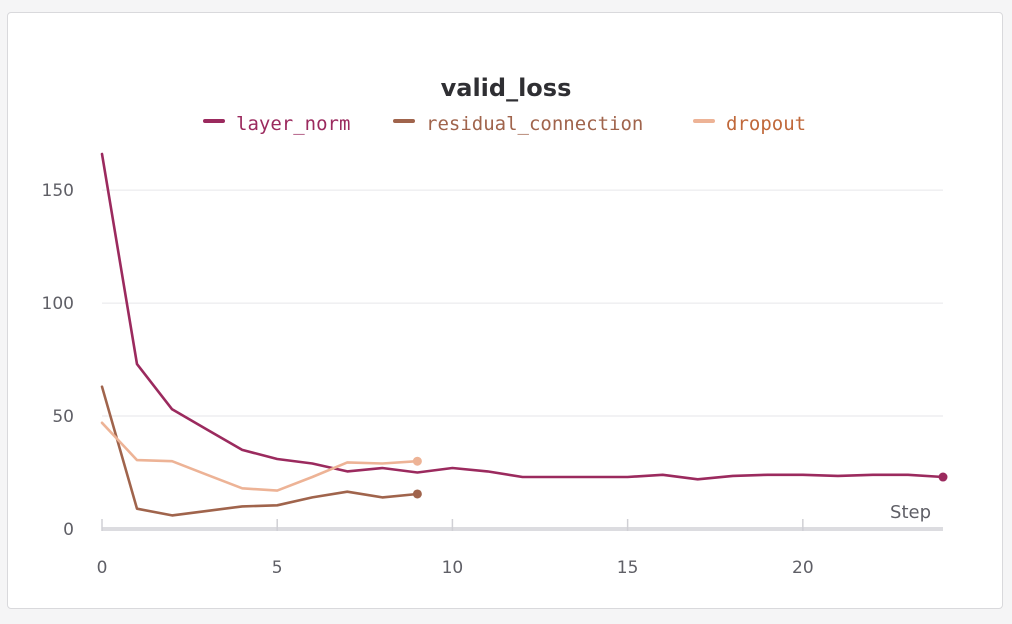 This screenshot has height=624, width=1012. What do you see at coordinates (417, 494) in the screenshot?
I see `series-end-point-residual_connection` at bounding box center [417, 494].